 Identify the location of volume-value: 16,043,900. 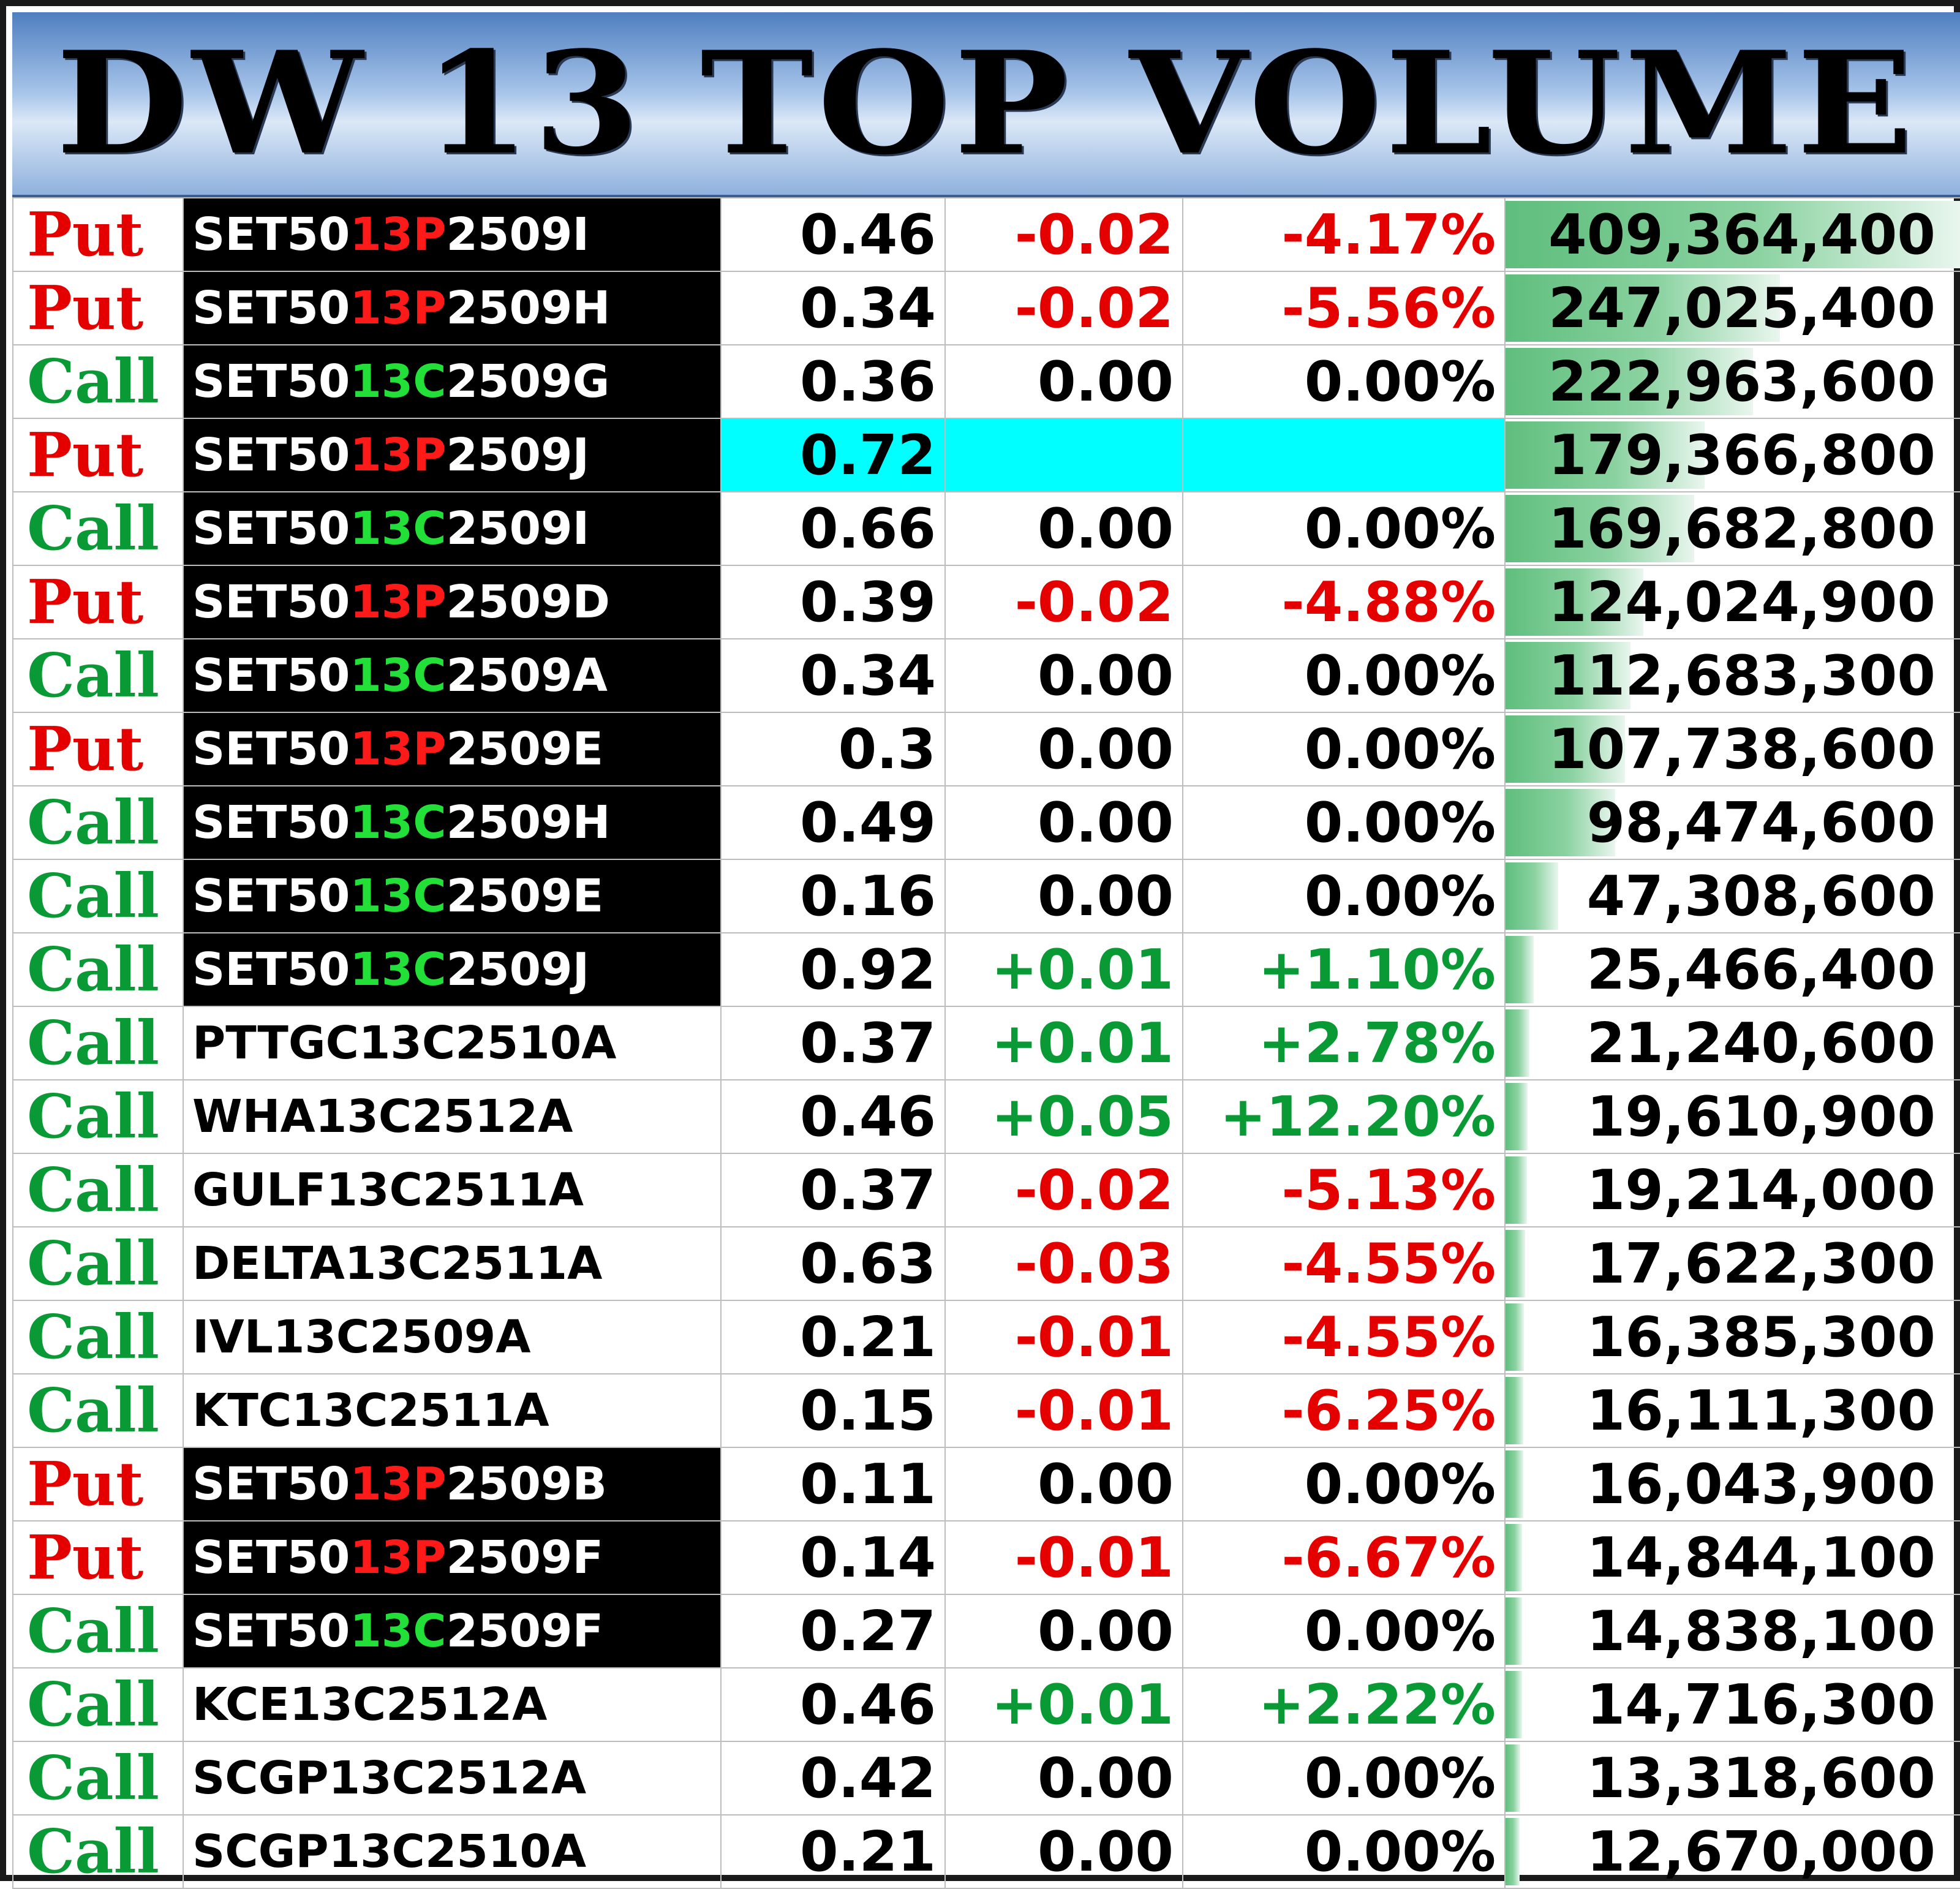
(1761, 1485).